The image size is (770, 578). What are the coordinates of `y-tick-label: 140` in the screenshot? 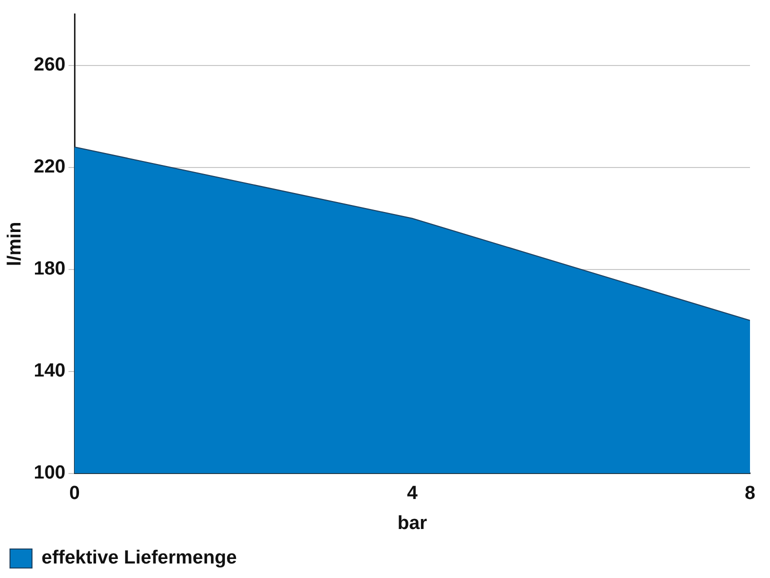 It's located at (50, 371).